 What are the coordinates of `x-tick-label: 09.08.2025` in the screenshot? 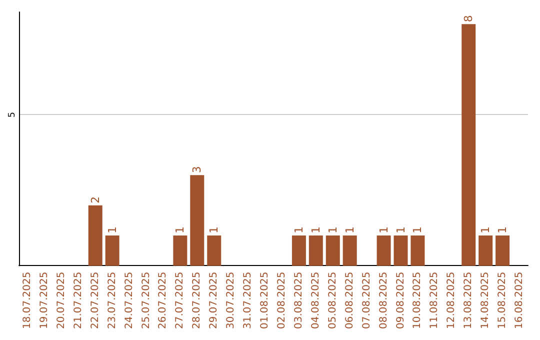 It's located at (400, 301).